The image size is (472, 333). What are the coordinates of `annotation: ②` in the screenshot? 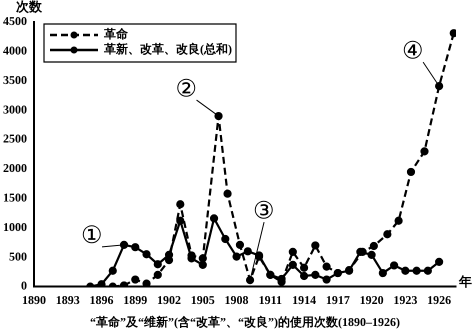 It's located at (187, 89).